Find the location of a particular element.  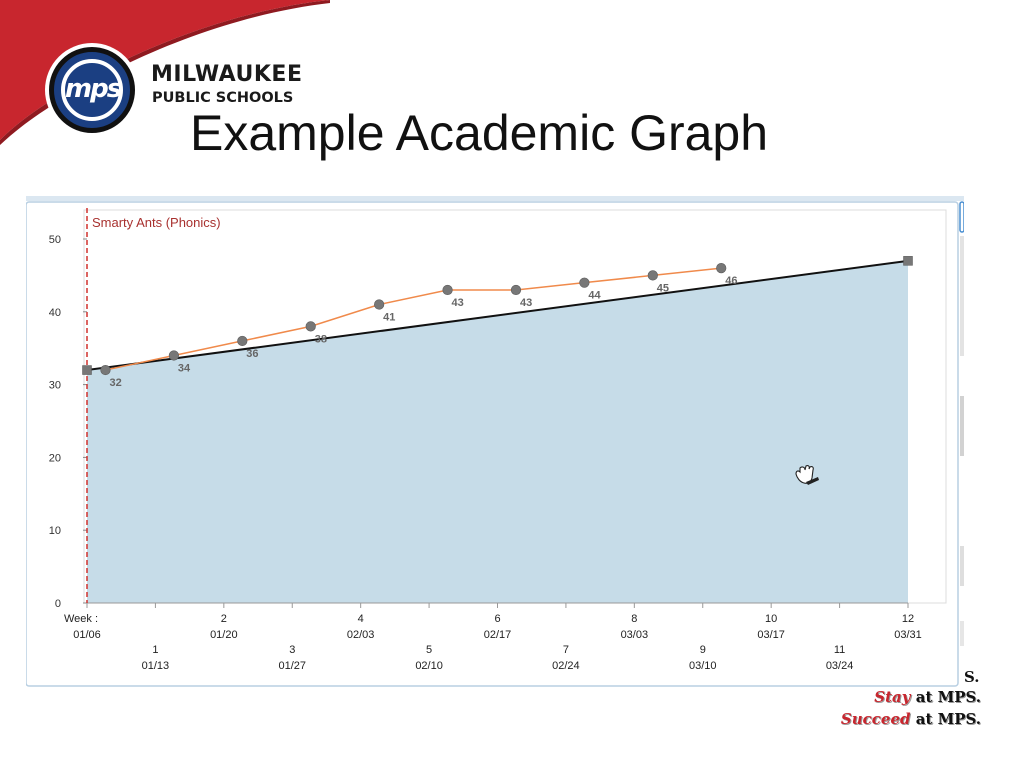

x-tick-date-label: 01/13 is located at coordinates (156, 666).